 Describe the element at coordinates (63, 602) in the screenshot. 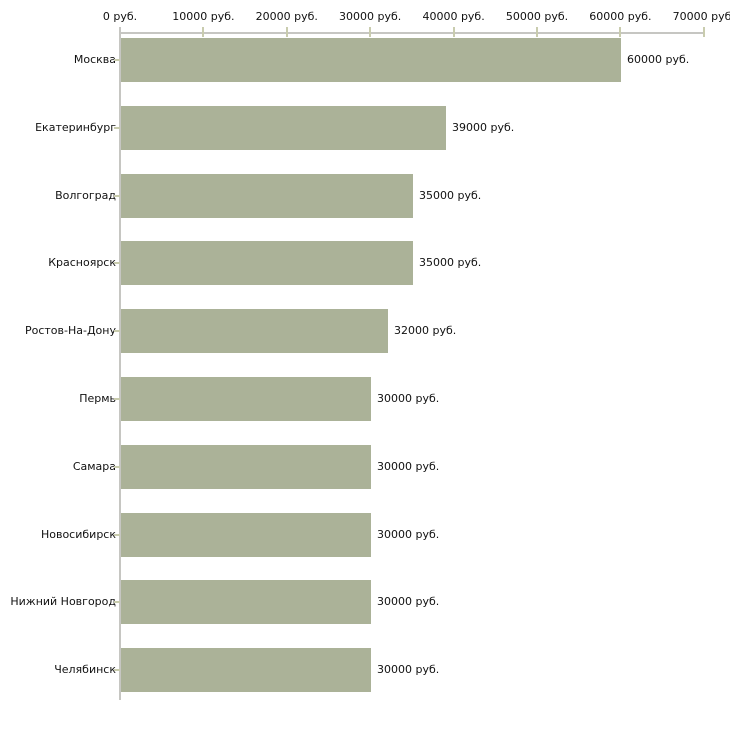

I see `category-label: Нижний Новгород` at that location.